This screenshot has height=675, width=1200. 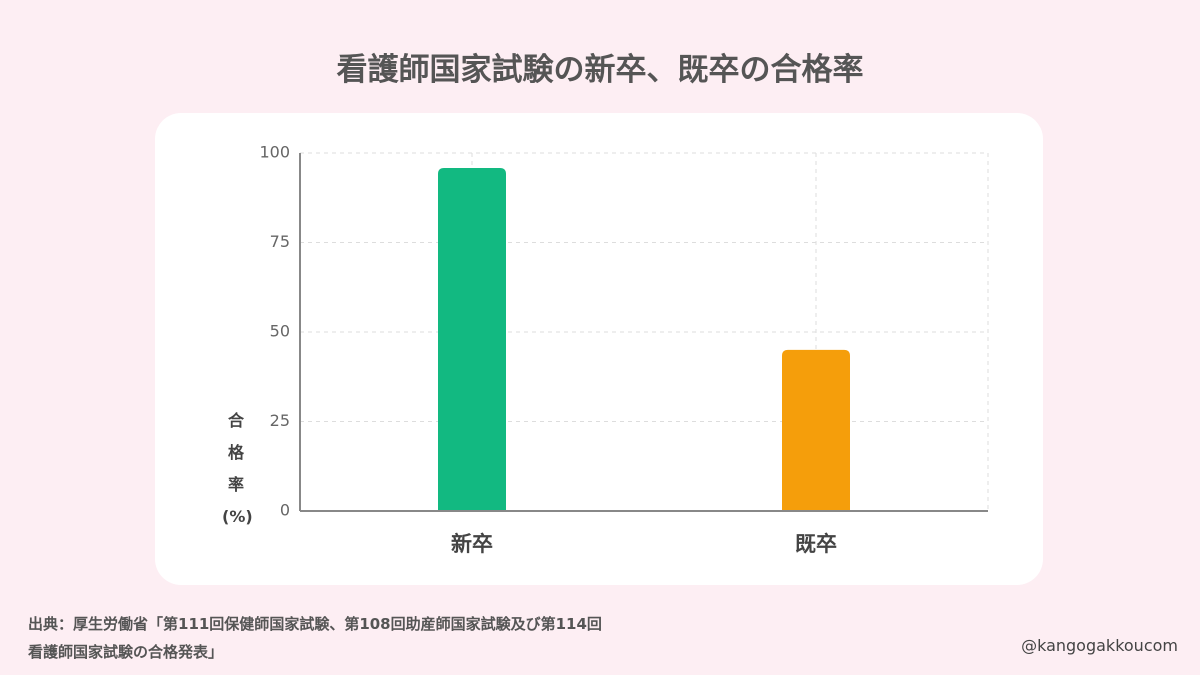 I want to click on chart-title: 看護師国家試験の新卒、既卒の合格率, so click(x=600, y=70).